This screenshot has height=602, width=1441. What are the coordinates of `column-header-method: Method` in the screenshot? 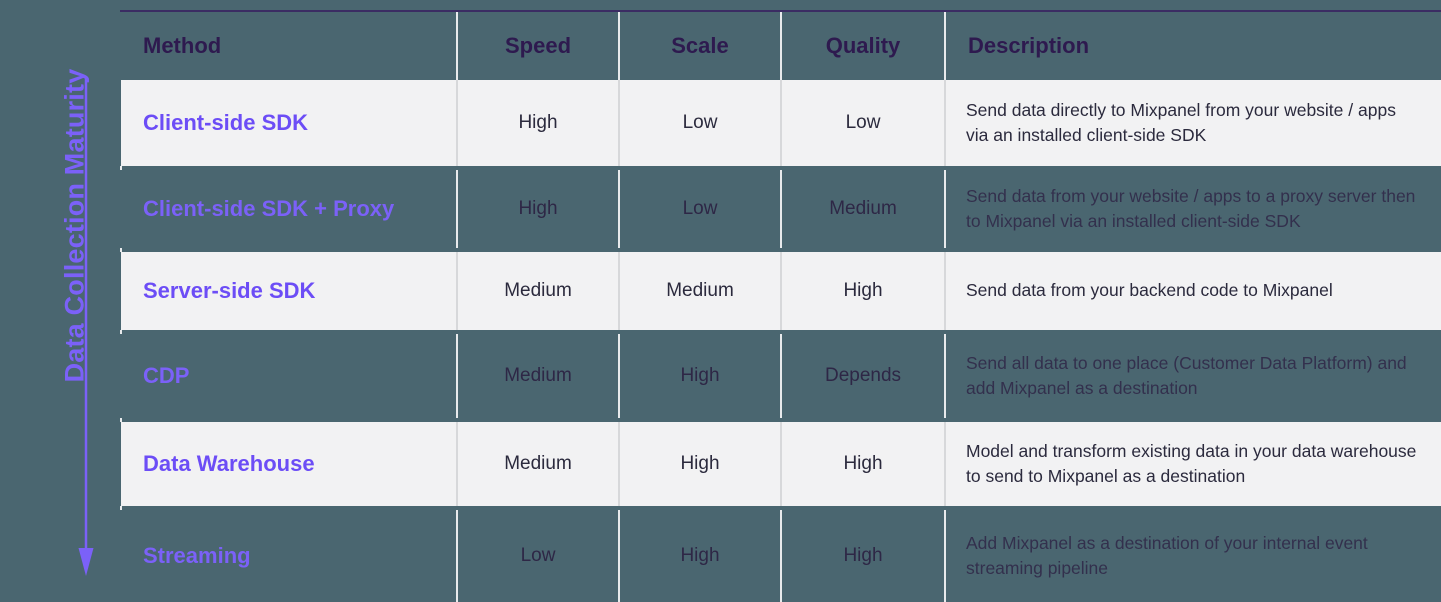 It's located at (289, 46).